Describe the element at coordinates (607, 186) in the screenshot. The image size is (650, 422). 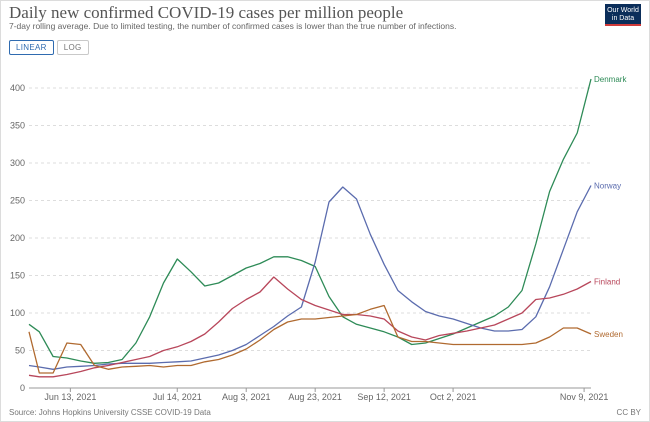
I see `series-label-norway: Norway` at that location.